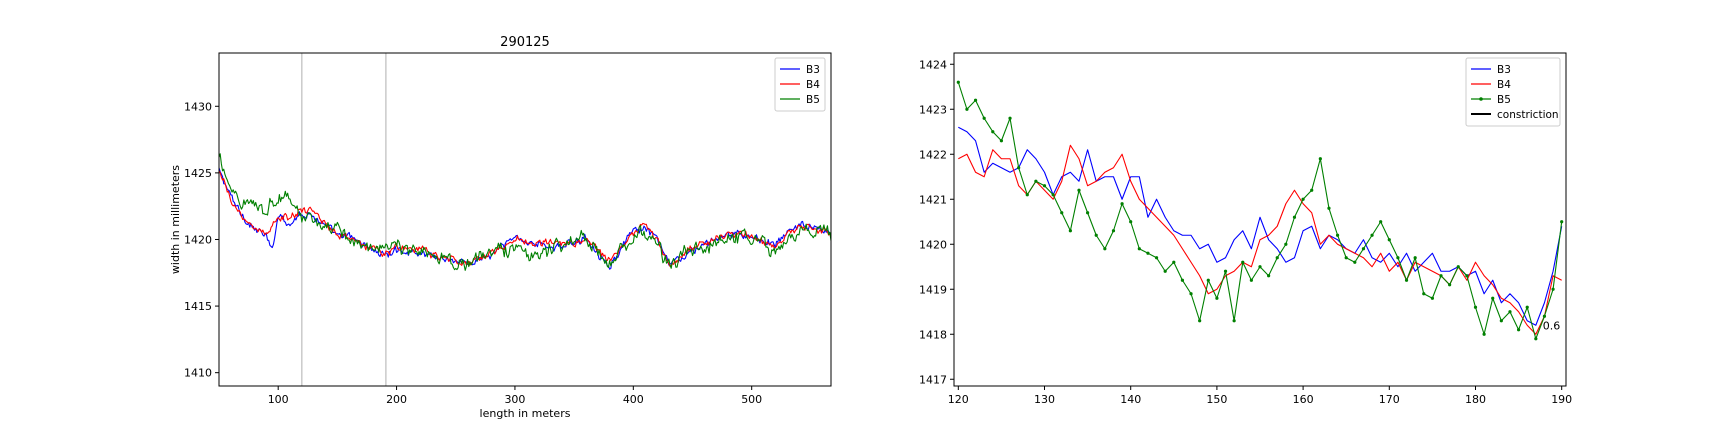  Describe the element at coordinates (933, 199) in the screenshot. I see `y-tick-label: 1421` at that location.